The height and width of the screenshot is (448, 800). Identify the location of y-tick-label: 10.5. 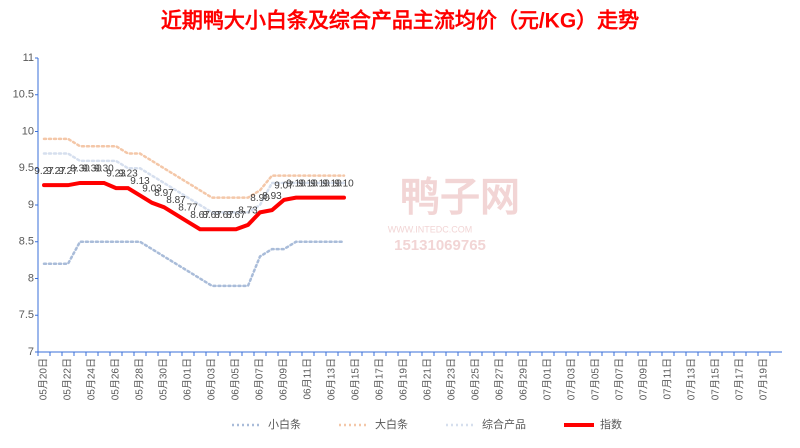
(23, 95).